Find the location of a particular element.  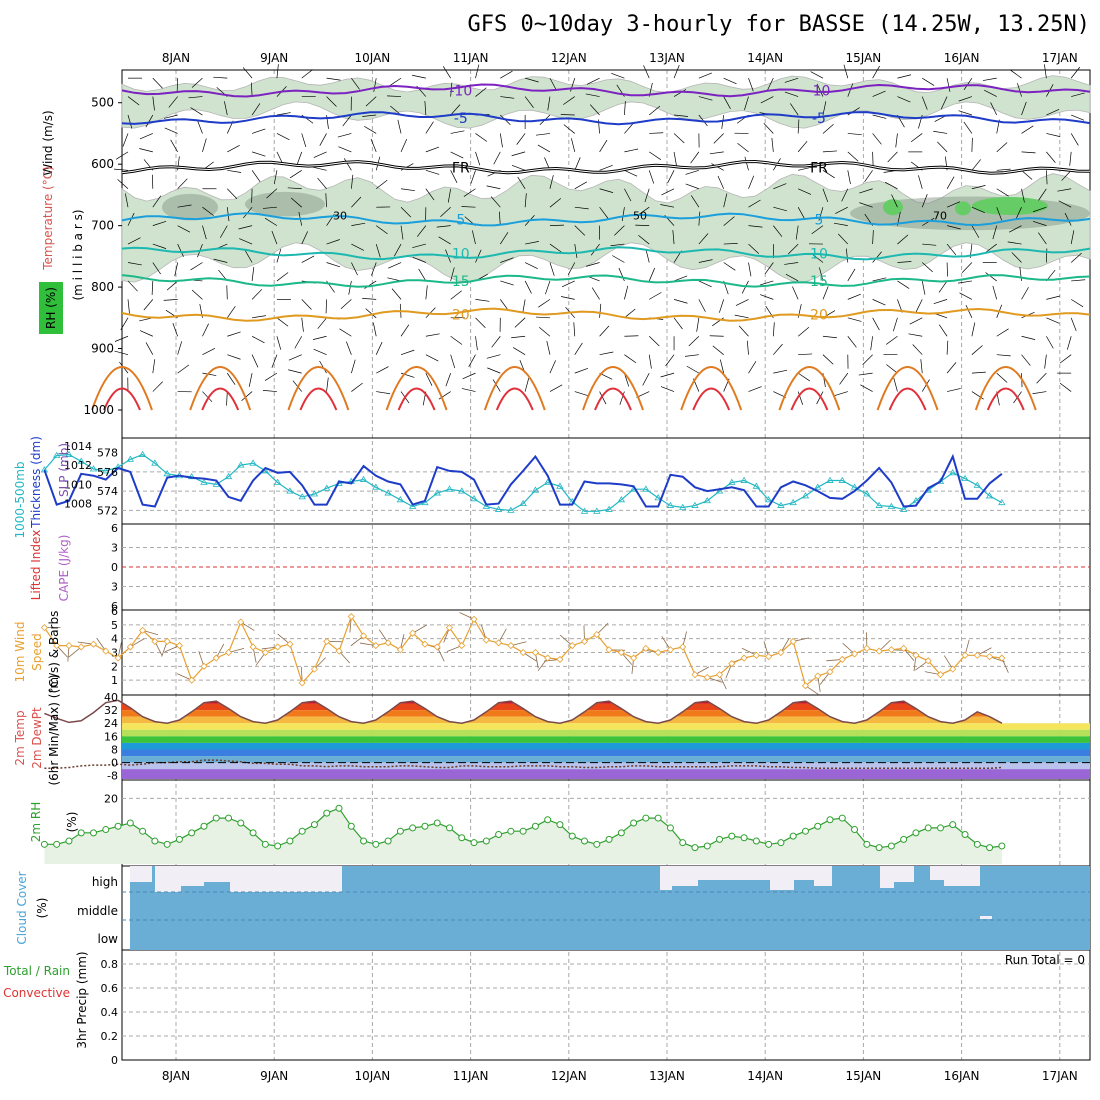

pressure-tick: 800 is located at coordinates (102, 287).